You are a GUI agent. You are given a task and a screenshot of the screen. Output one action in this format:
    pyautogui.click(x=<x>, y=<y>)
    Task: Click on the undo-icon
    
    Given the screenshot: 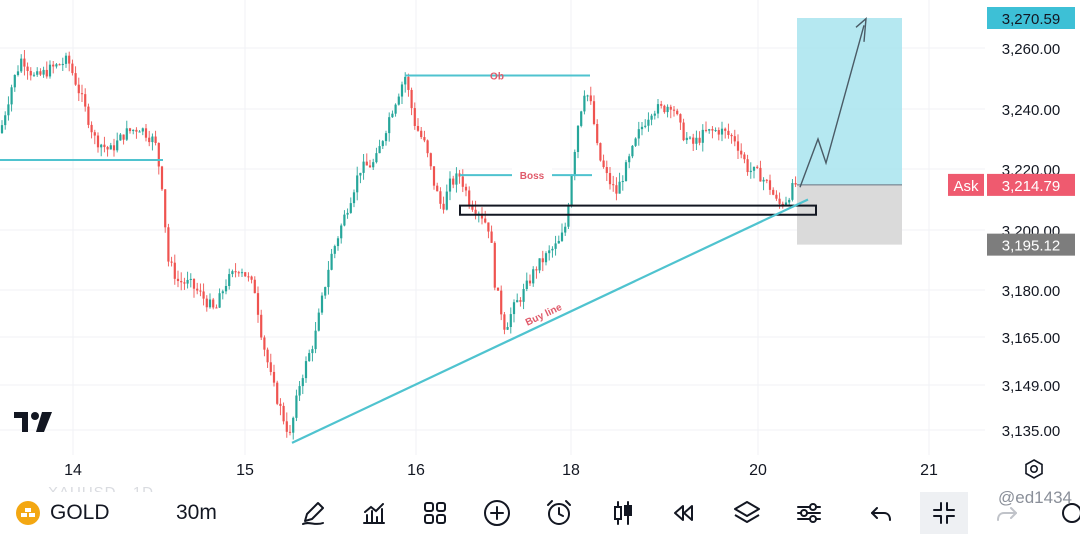 What is the action you would take?
    pyautogui.click(x=881, y=513)
    